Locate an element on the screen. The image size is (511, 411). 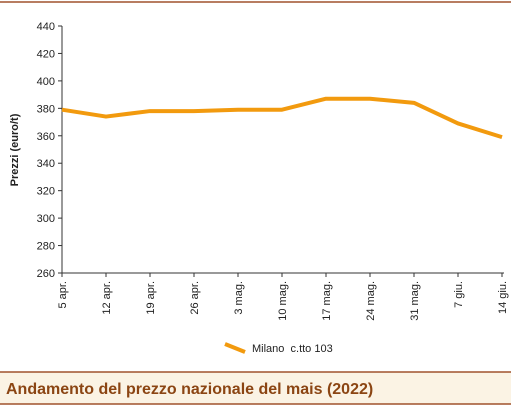
x-tick-label: 14 giu. is located at coordinates (503, 297).